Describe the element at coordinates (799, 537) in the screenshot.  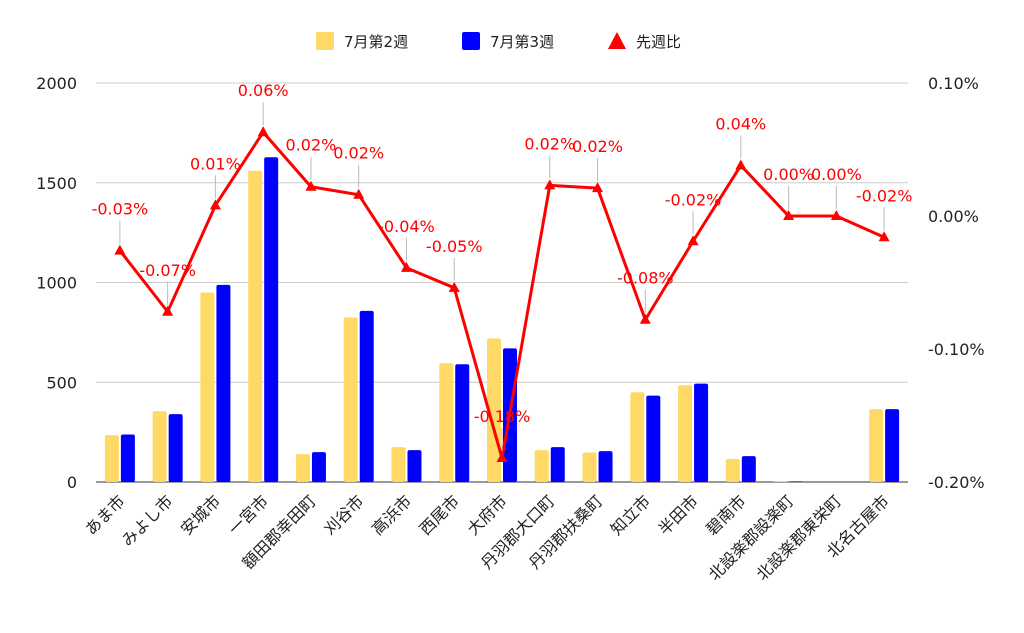
I see `category-label: 北設楽郡東栄町` at that location.